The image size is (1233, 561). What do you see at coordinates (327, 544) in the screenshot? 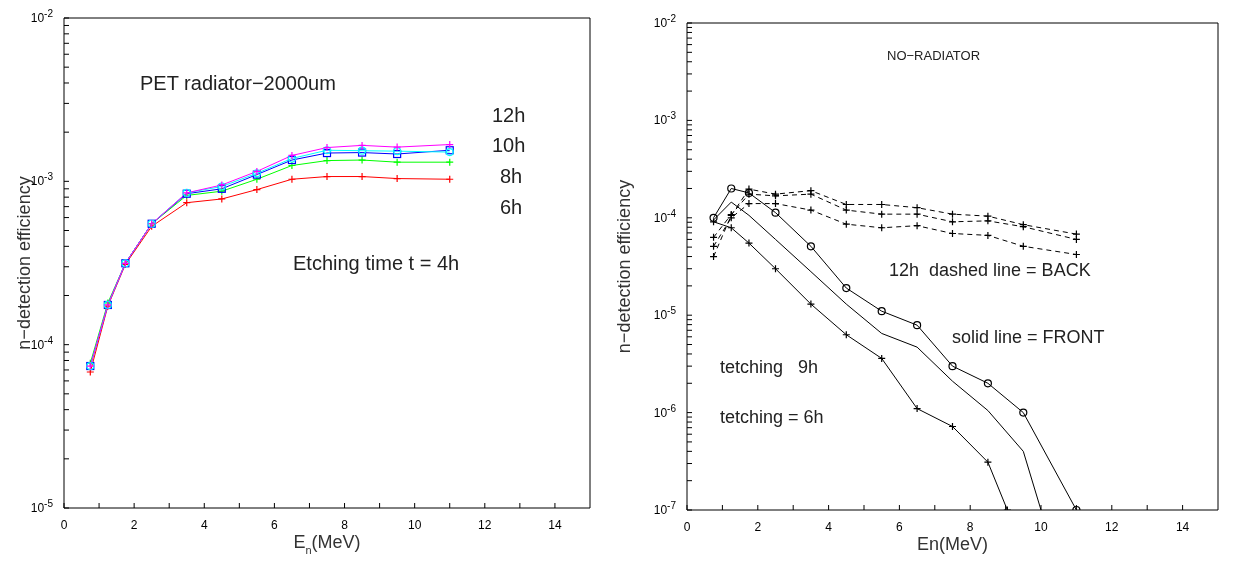
I see `x-axis-title: E$_{n}$(MeV)` at bounding box center [327, 544].